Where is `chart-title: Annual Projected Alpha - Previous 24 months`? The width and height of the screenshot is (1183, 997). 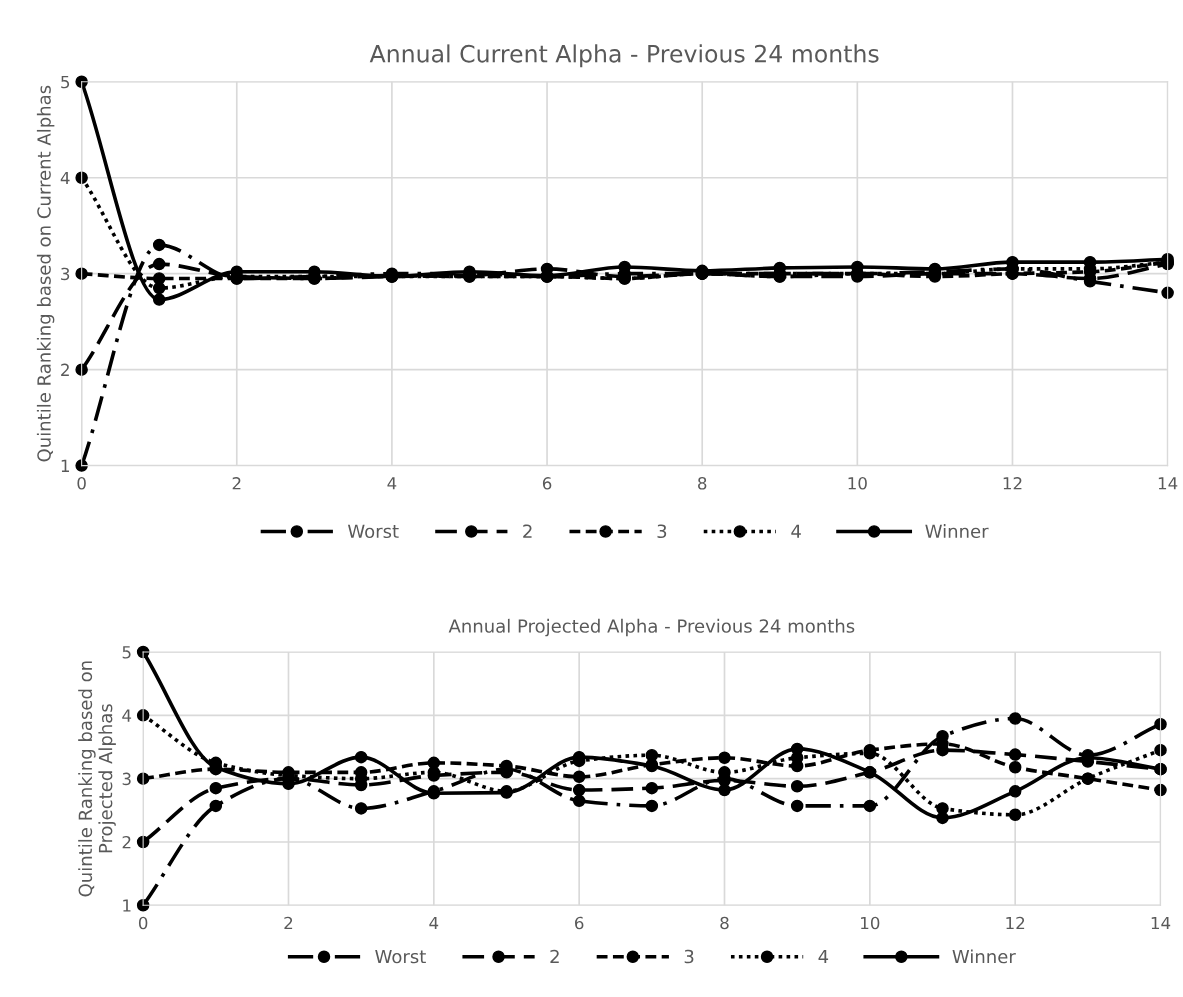 chart-title: Annual Projected Alpha - Previous 24 months is located at coordinates (651, 627).